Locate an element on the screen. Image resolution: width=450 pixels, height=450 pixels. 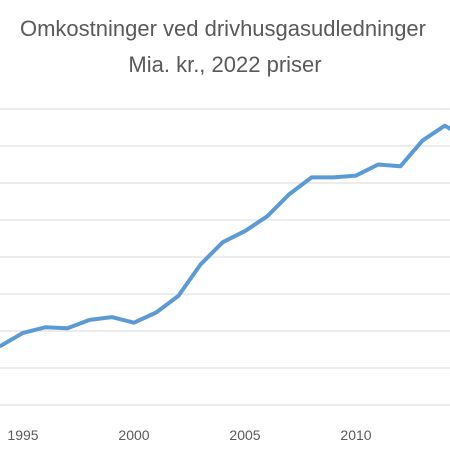
x-tick-label-2: 2005 is located at coordinates (244, 435).